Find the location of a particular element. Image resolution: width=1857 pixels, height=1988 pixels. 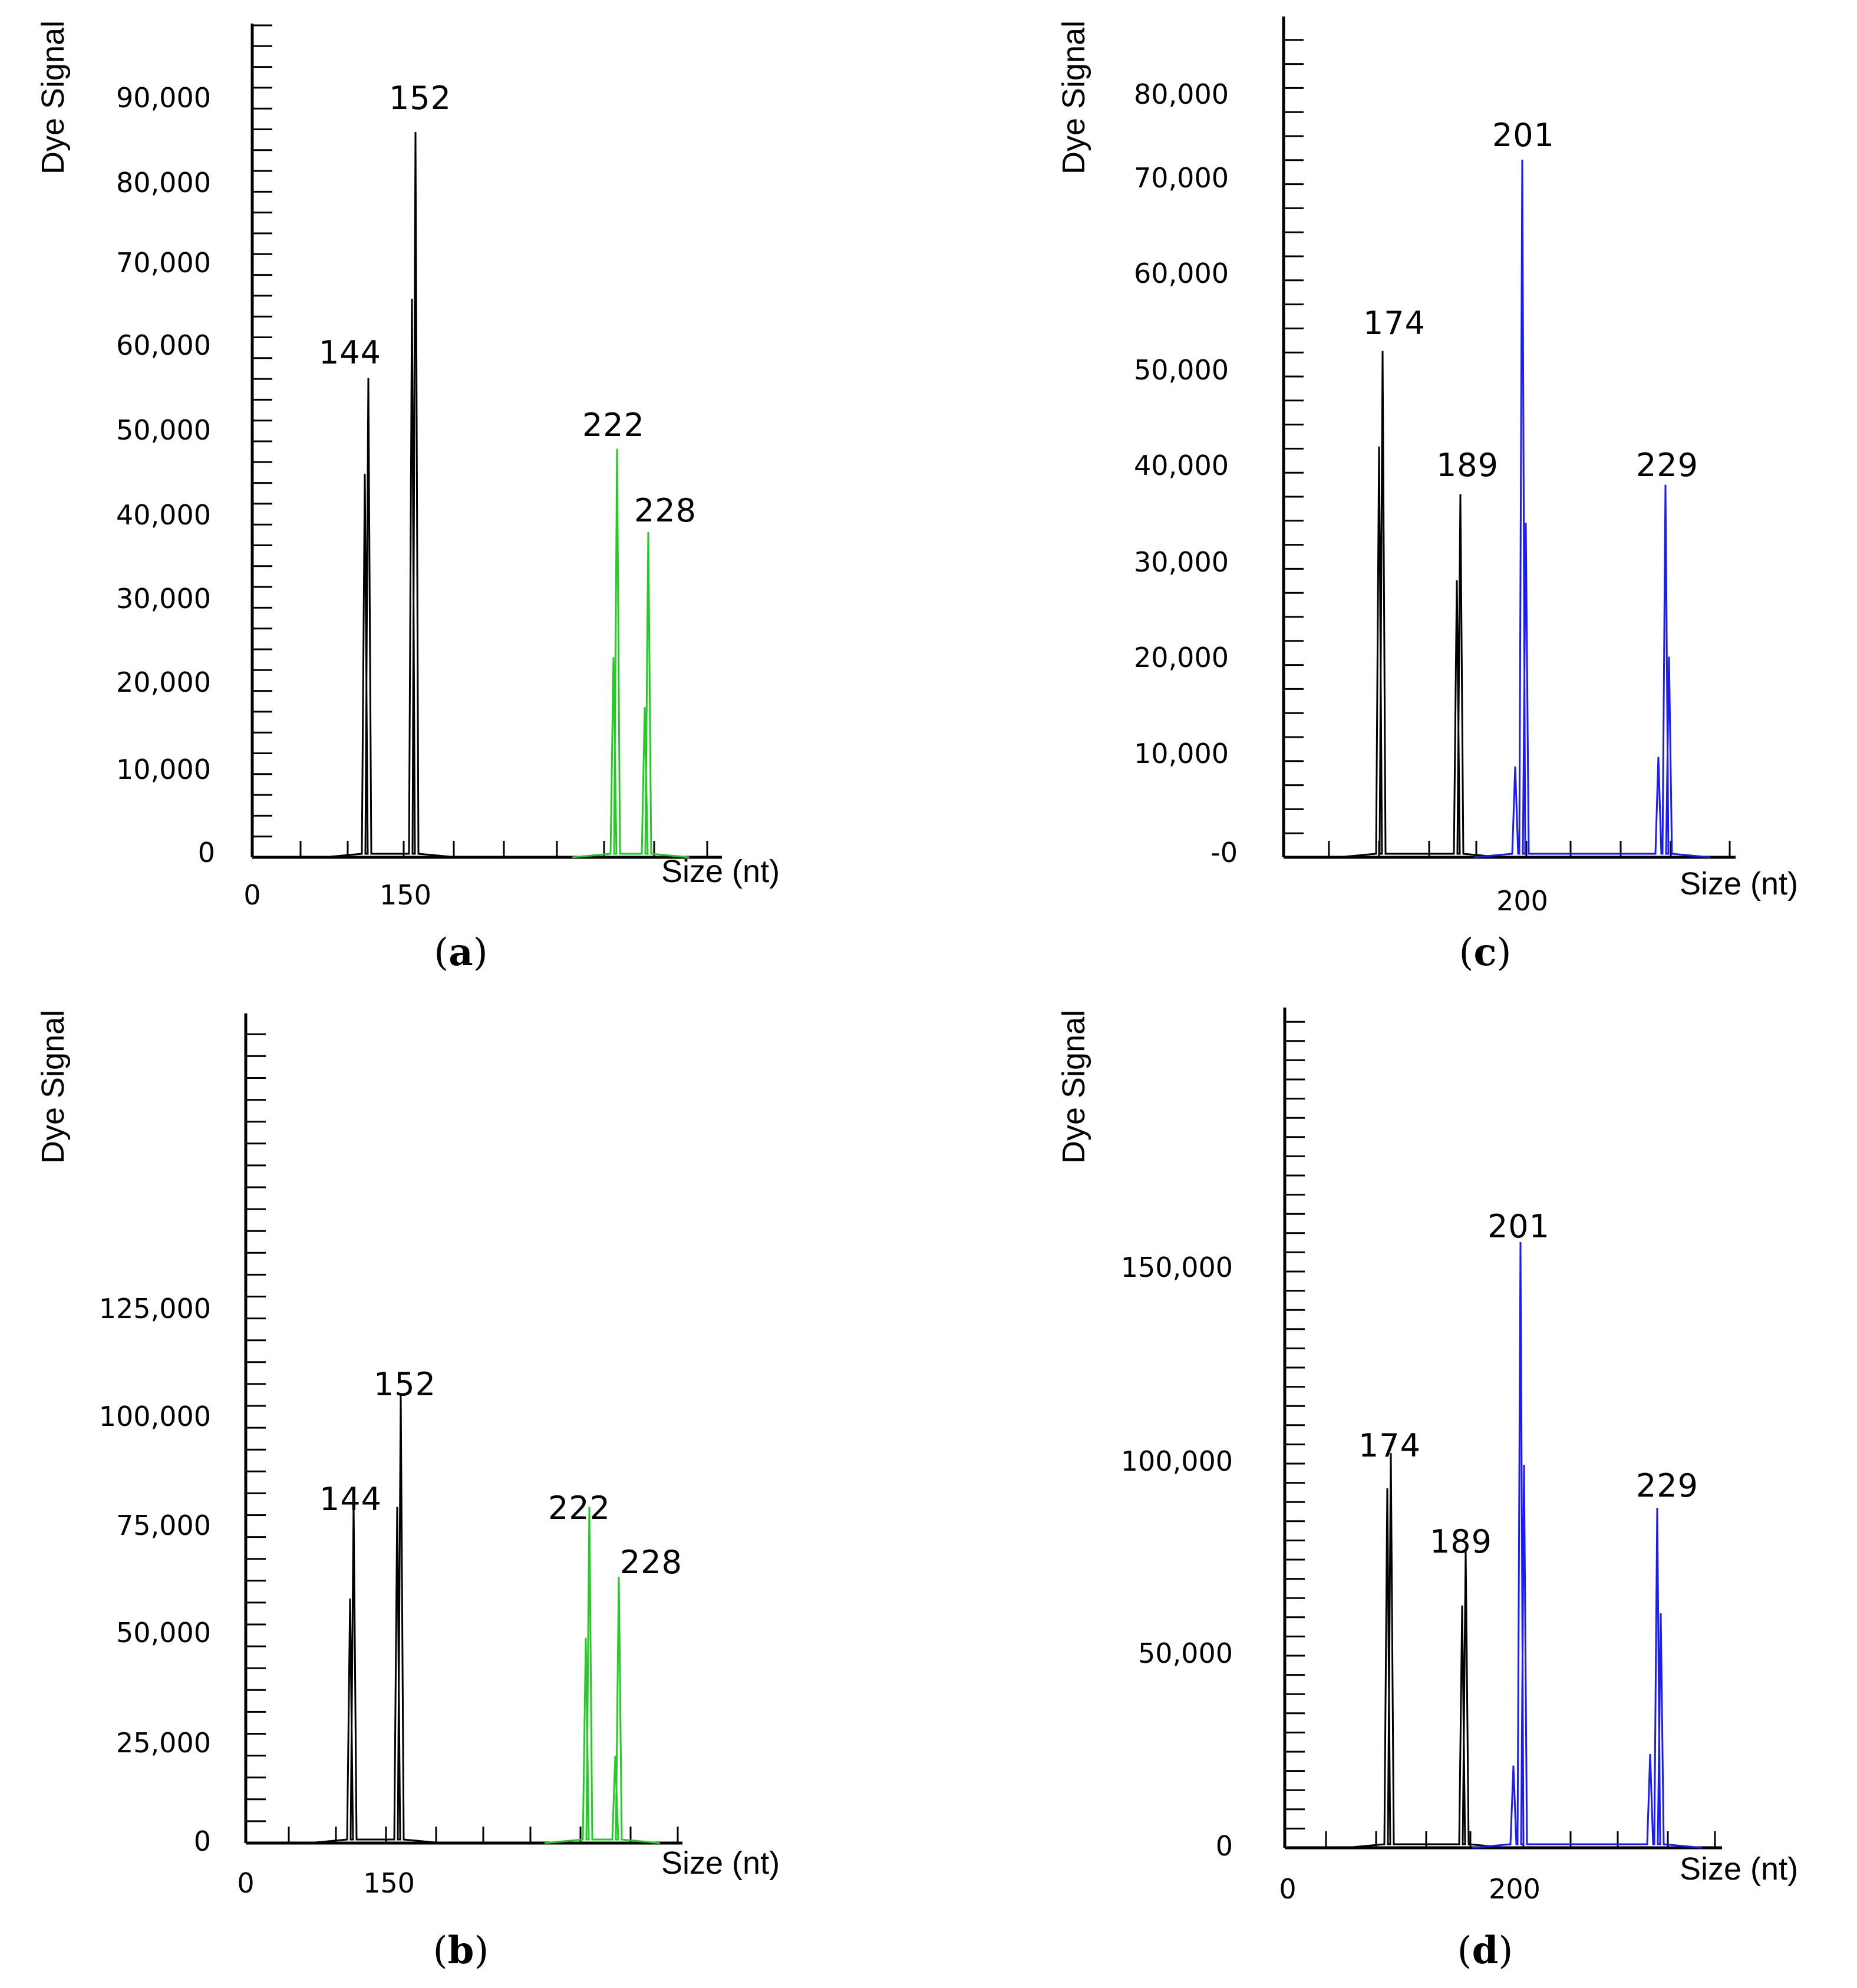

panel-a-x-minor-ticks is located at coordinates (504, 849).